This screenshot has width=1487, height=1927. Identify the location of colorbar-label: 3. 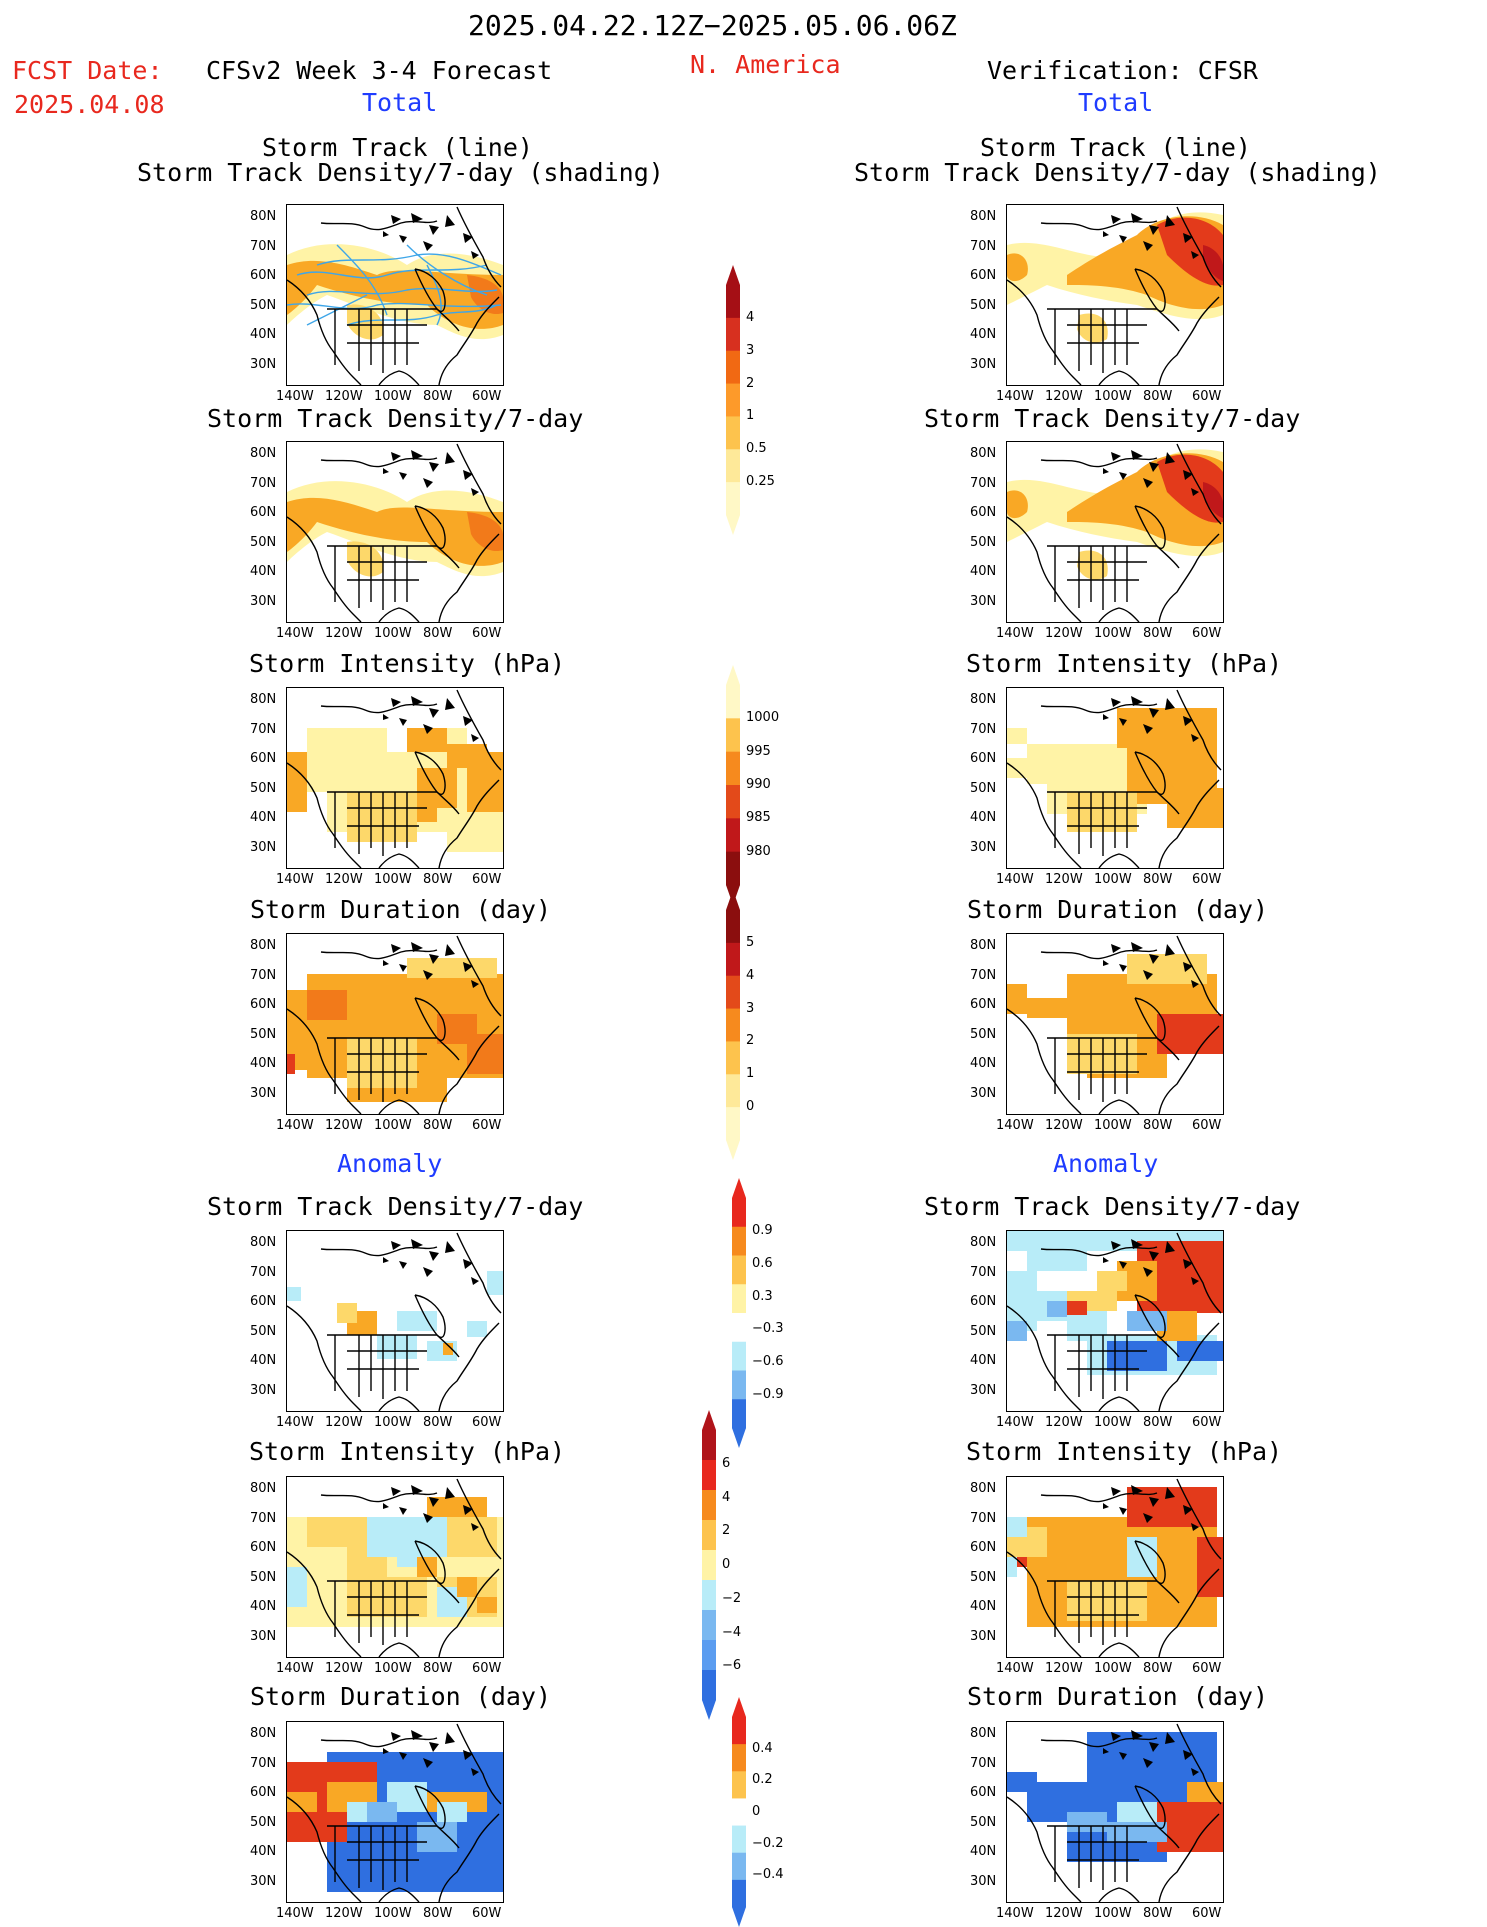
(750, 350).